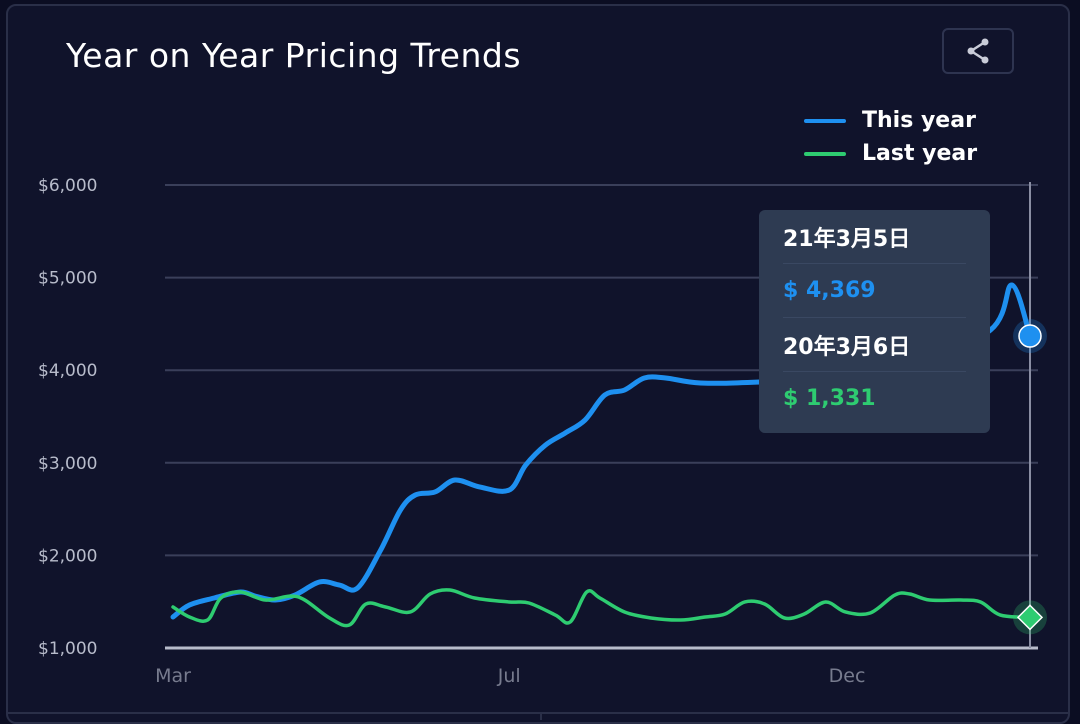  Describe the element at coordinates (67, 186) in the screenshot. I see `y-tick-label: $6,000` at that location.